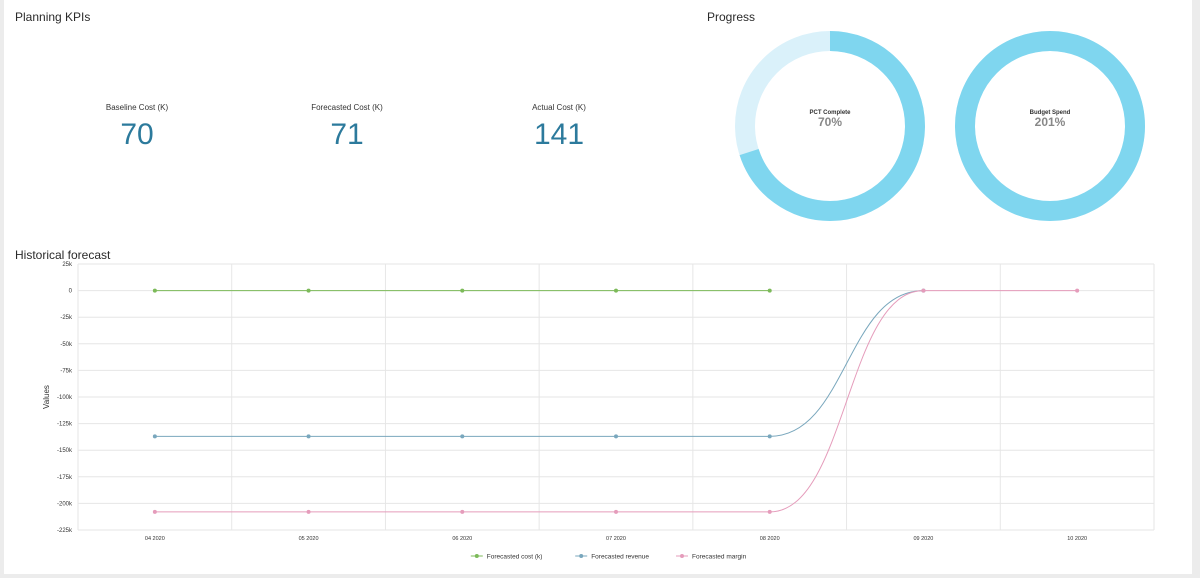  What do you see at coordinates (137, 107) in the screenshot?
I see `kpi-label: Baseline Cost (K)` at bounding box center [137, 107].